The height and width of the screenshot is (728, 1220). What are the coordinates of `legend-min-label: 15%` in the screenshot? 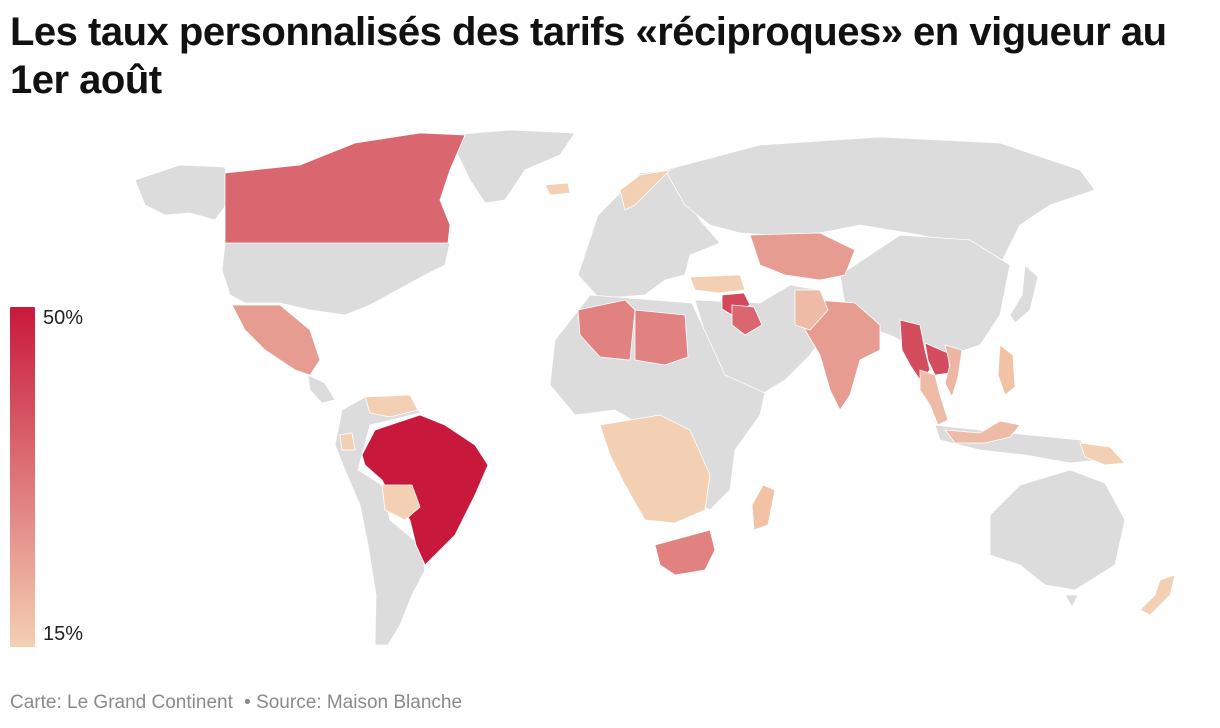 It's located at (63, 634).